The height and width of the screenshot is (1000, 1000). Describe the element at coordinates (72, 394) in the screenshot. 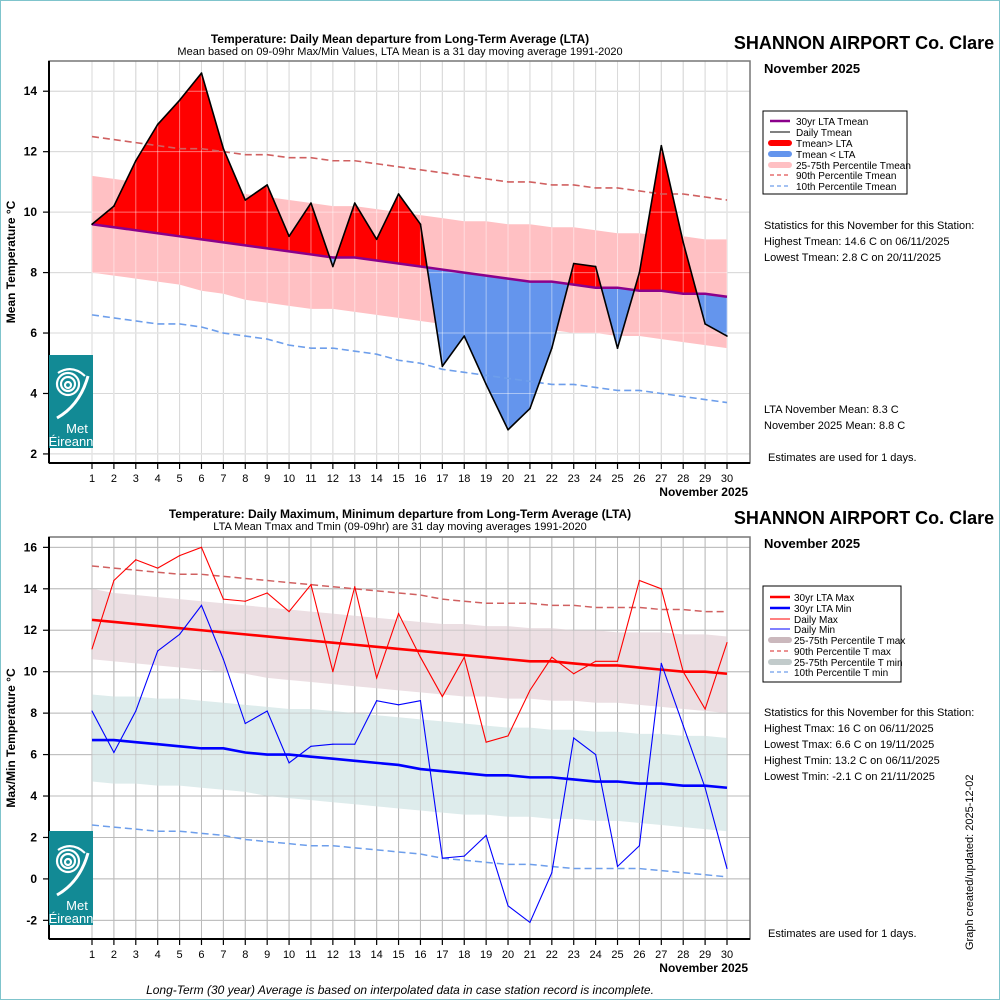

I see `met-eireann-swirl-icon` at that location.